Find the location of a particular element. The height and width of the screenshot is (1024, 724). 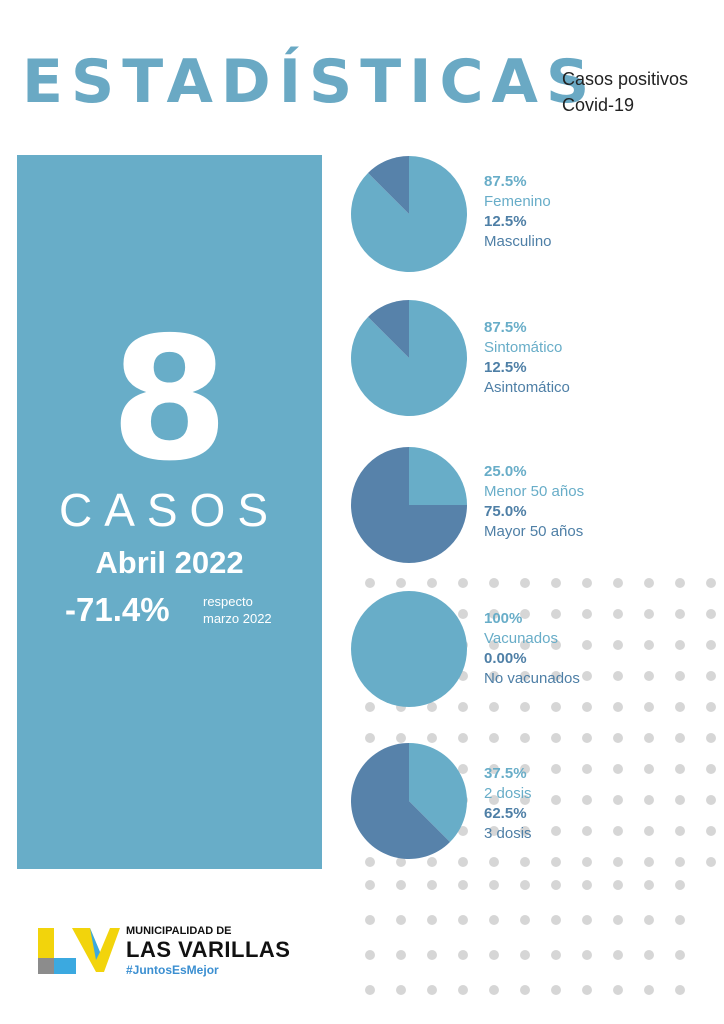

legend-value-menor-50: 25.0% is located at coordinates (505, 471).